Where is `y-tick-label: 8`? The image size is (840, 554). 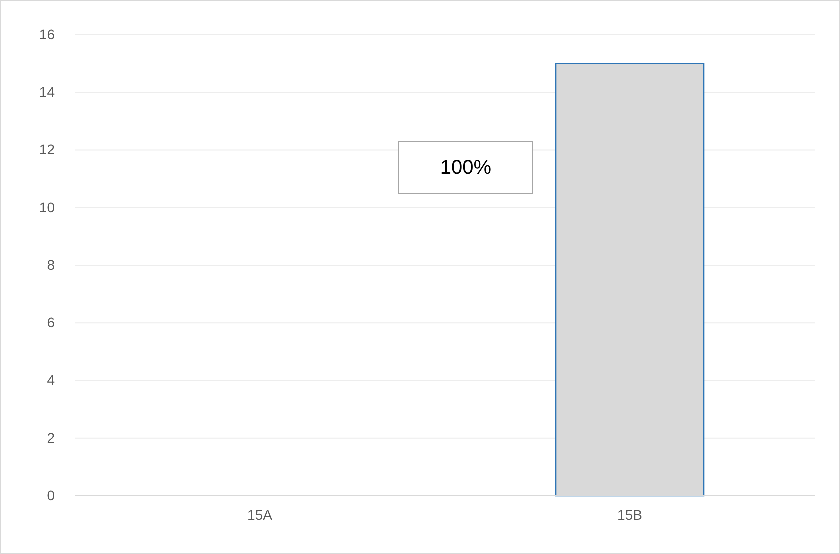
y-tick-label: 8 is located at coordinates (51, 264).